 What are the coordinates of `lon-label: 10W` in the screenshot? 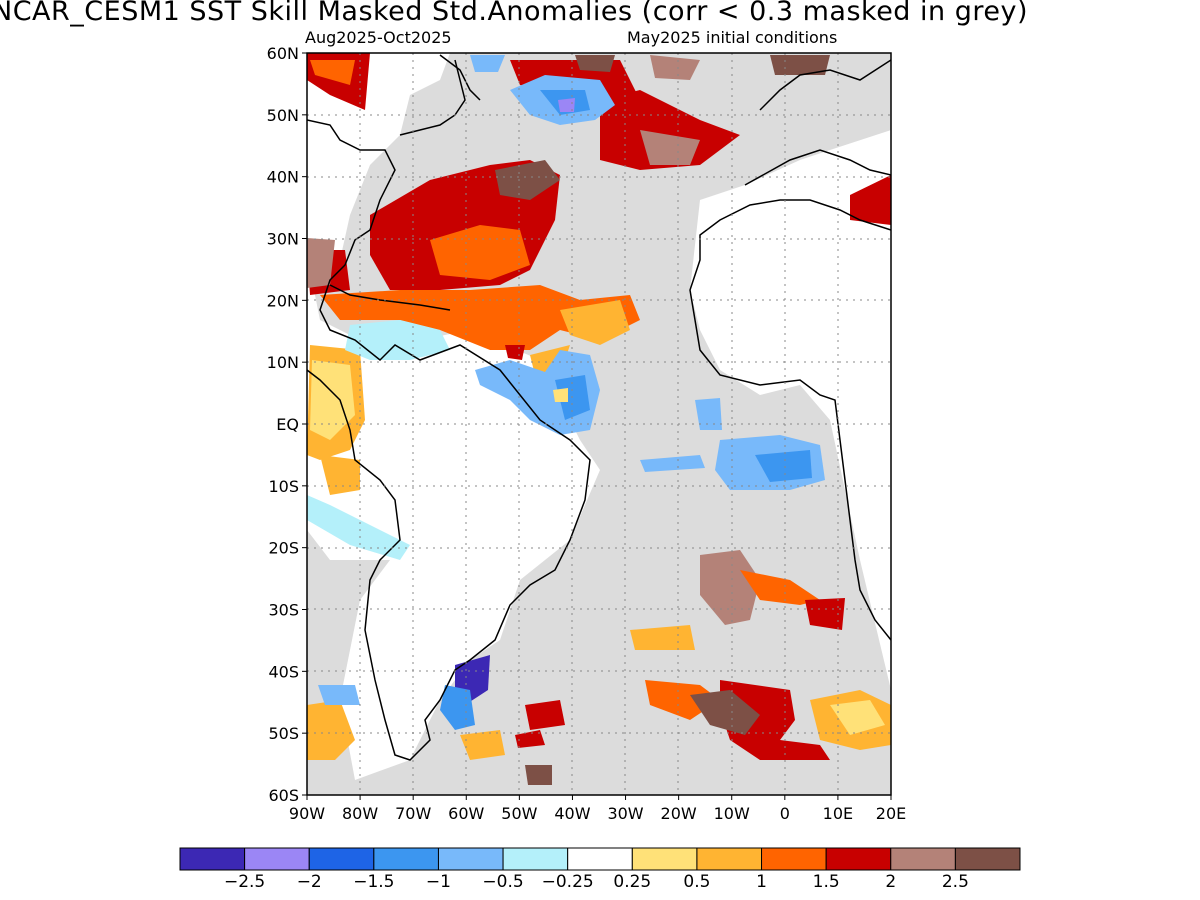 It's located at (732, 813).